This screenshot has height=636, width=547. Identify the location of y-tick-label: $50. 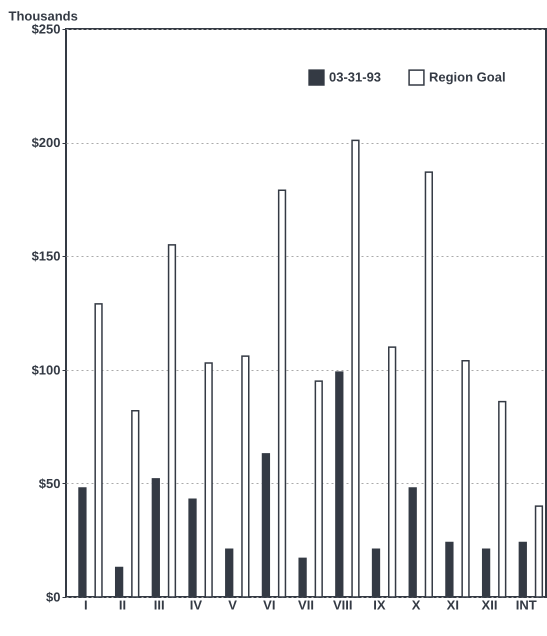
(49, 483).